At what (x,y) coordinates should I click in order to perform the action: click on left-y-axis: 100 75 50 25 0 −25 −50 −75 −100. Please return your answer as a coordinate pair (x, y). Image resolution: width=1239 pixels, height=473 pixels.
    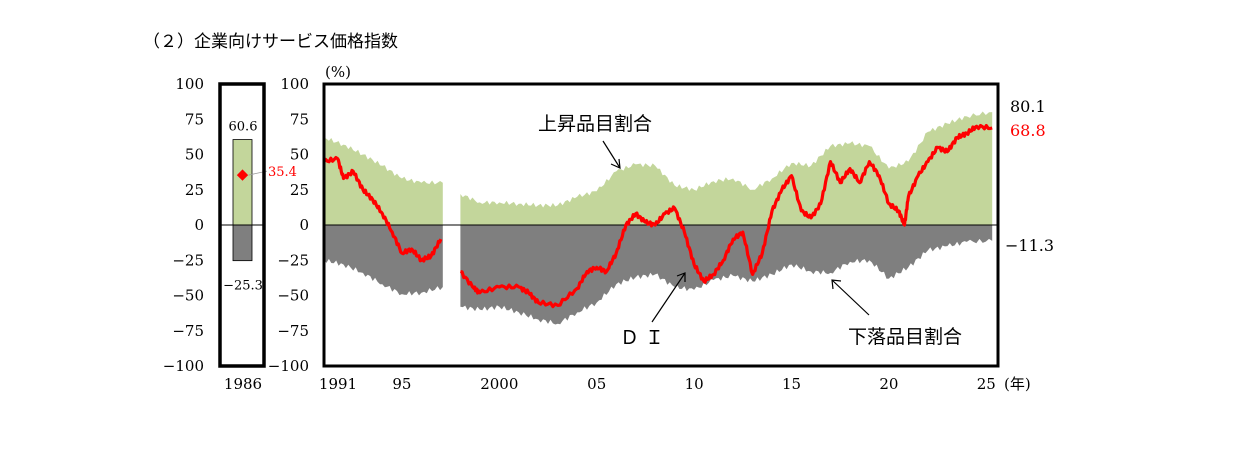
    Looking at the image, I should click on (183, 225).